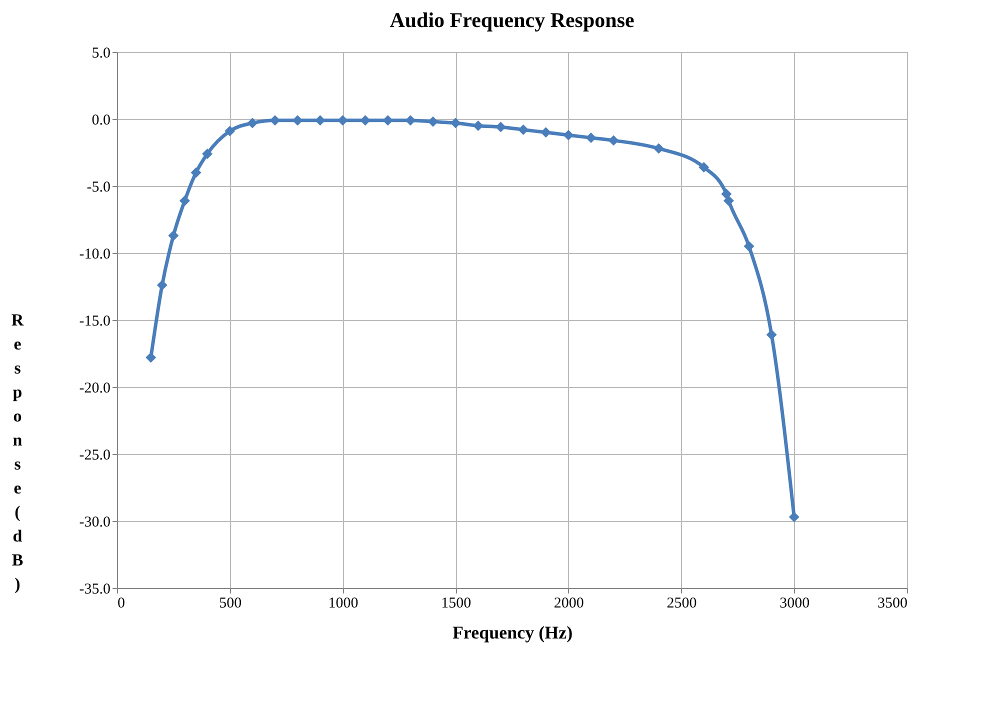 The image size is (990, 724). What do you see at coordinates (795, 604) in the screenshot?
I see `x-tick-label: 3000` at bounding box center [795, 604].